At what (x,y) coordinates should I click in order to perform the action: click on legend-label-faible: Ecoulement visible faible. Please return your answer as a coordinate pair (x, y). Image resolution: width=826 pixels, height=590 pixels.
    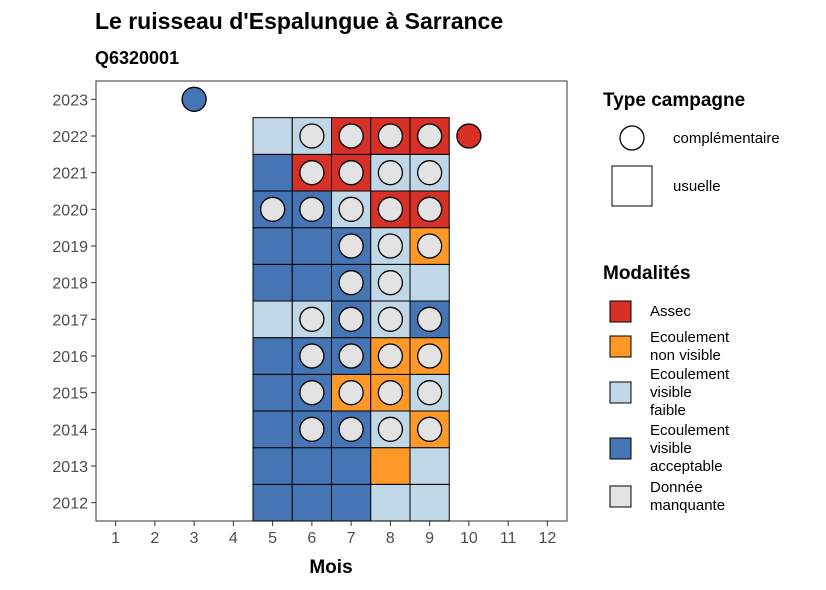
    Looking at the image, I should click on (690, 392).